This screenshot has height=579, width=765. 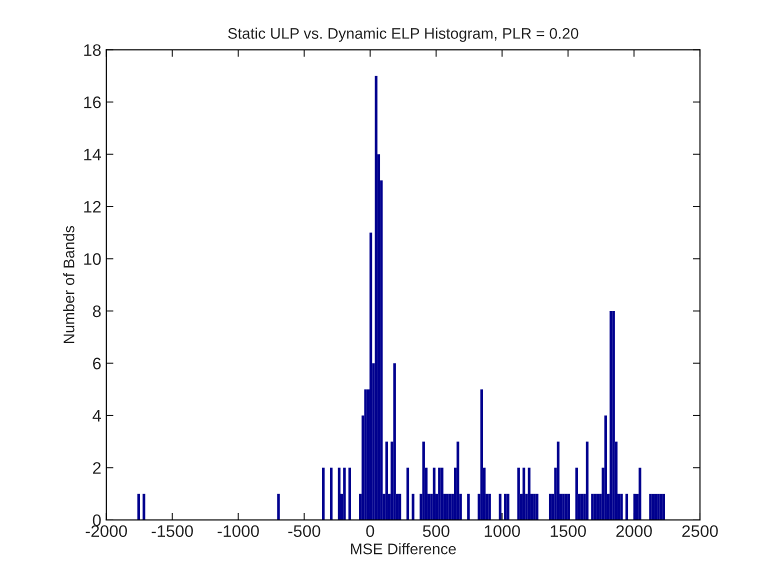 What do you see at coordinates (92, 50) in the screenshot?
I see `y-tick-label: 18` at bounding box center [92, 50].